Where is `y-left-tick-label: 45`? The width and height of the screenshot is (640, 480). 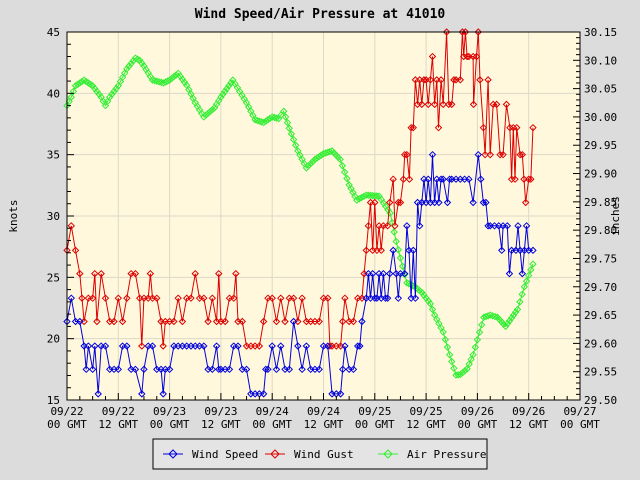 y-left-tick-label: 45 is located at coordinates (53, 32).